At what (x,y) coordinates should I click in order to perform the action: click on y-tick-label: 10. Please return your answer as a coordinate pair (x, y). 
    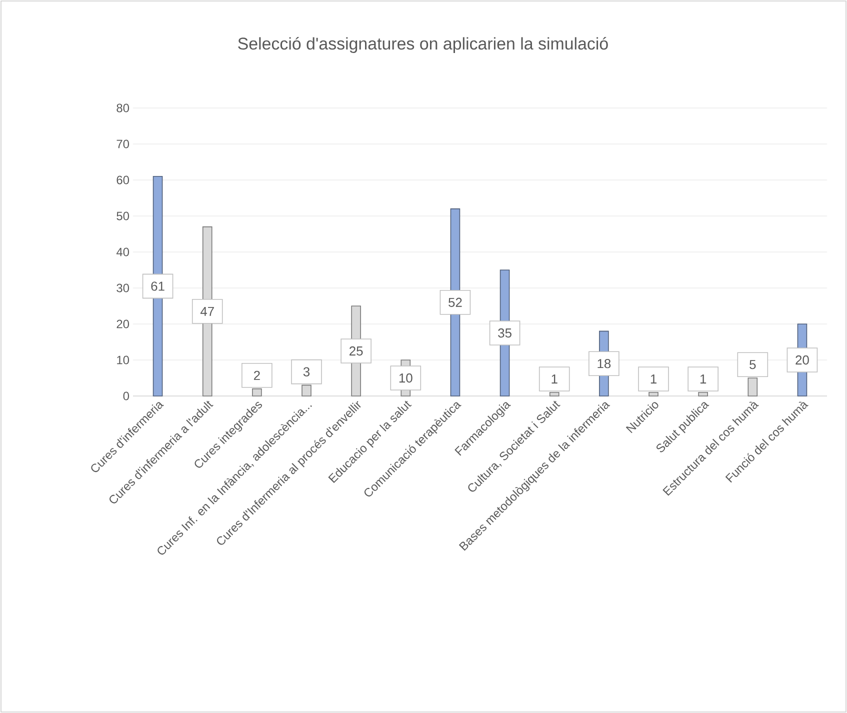
    Looking at the image, I should click on (123, 360).